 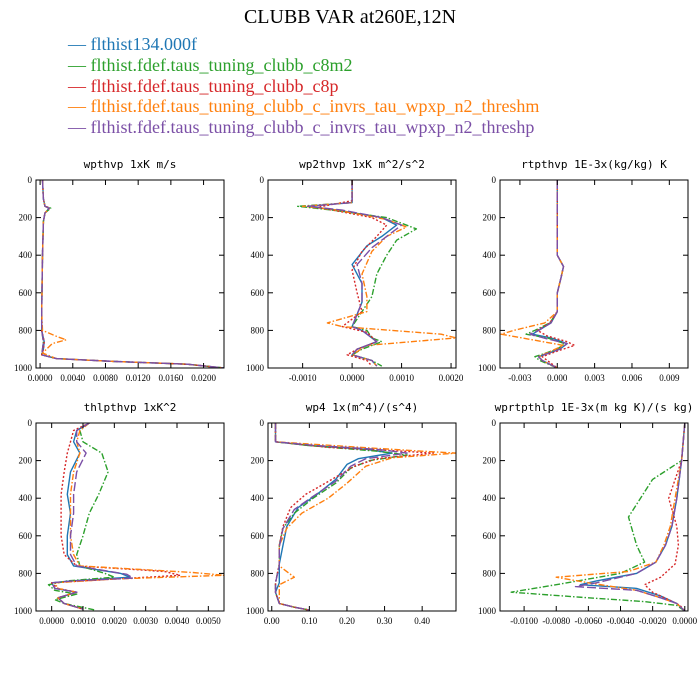 I want to click on x-tick-label: 0.20, so click(x=347, y=621).